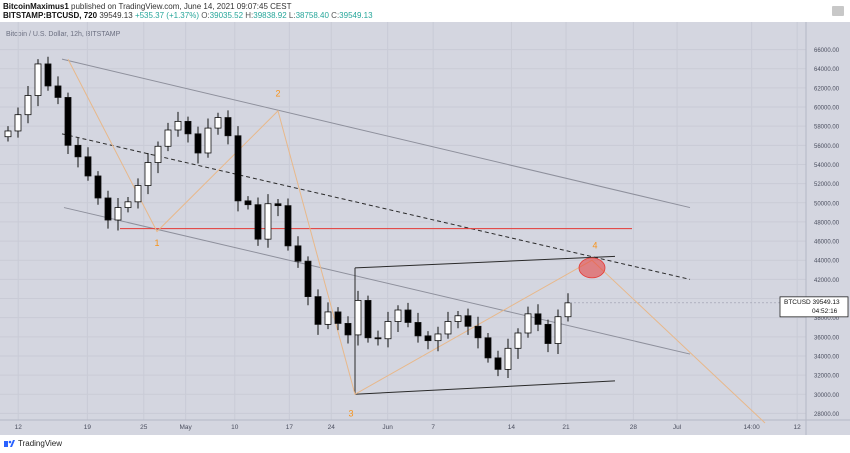  Describe the element at coordinates (40, 443) in the screenshot. I see `brand-name: TradingView` at that location.